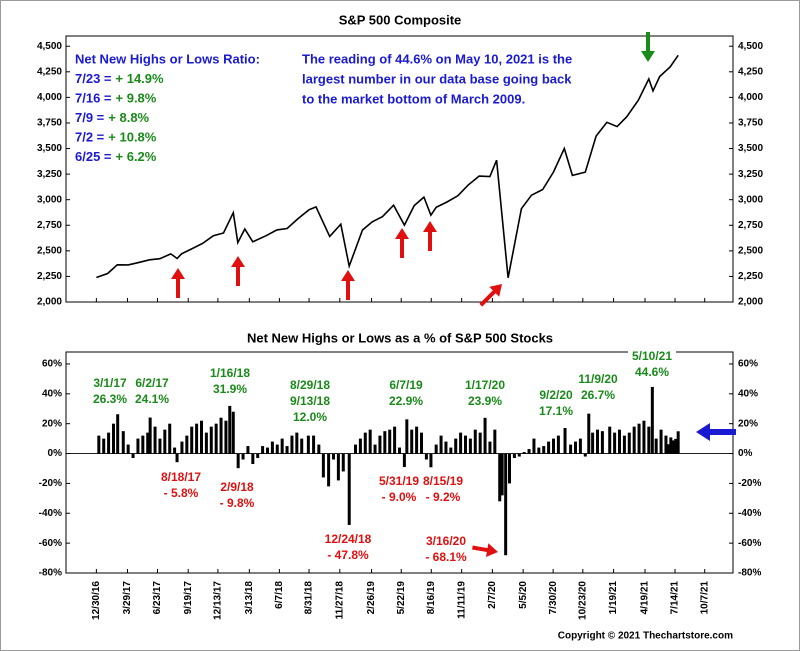 This screenshot has width=800, height=651. I want to click on y2-tick-label: 2,250, so click(750, 276).